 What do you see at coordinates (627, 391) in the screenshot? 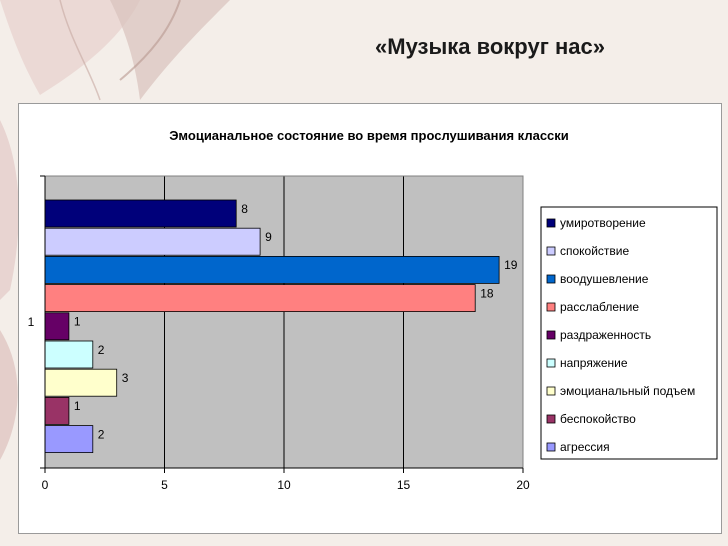
I see `legend-label: эмоцианальный подъем` at bounding box center [627, 391].